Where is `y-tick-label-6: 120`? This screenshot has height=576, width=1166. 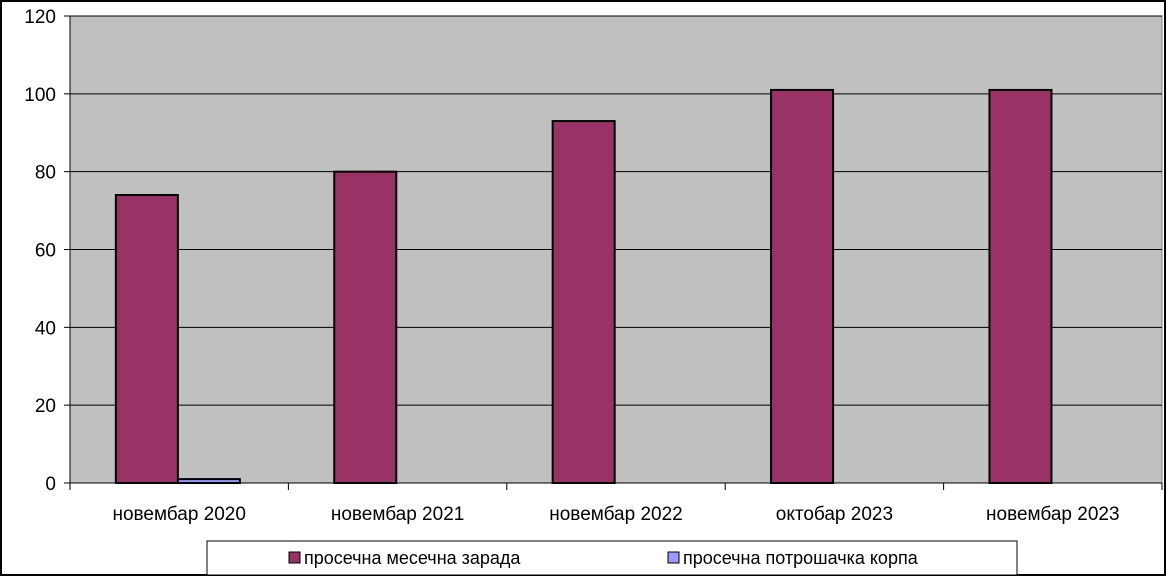 y-tick-label-6: 120 is located at coordinates (40, 17).